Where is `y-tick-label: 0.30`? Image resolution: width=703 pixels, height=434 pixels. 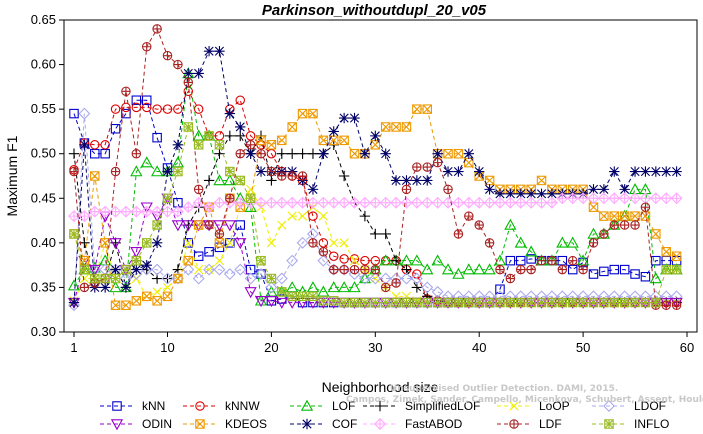
y-tick-label: 0.30 is located at coordinates (43, 331).